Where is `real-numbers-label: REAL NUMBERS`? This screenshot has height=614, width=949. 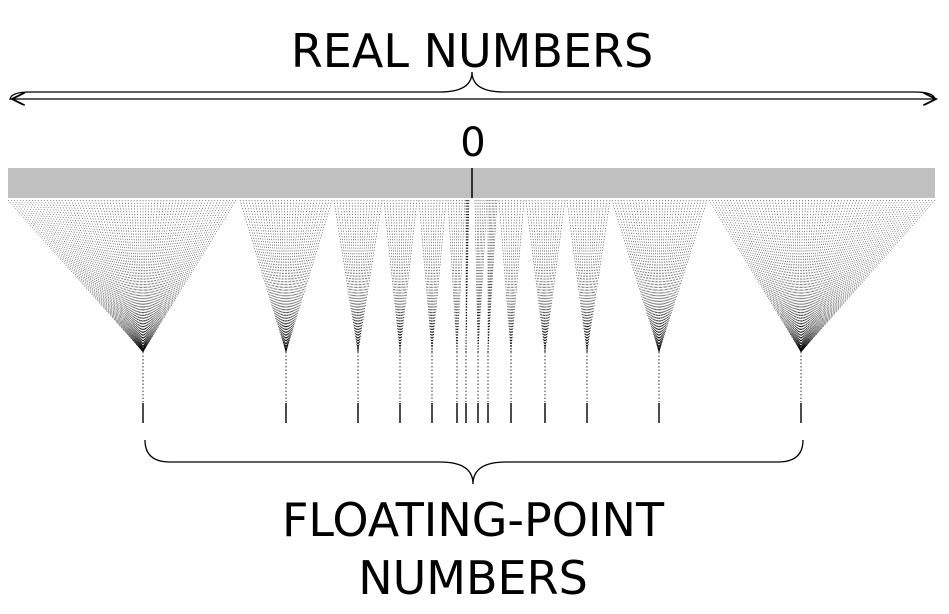
real-numbers-label: REAL NUMBERS is located at coordinates (472, 51).